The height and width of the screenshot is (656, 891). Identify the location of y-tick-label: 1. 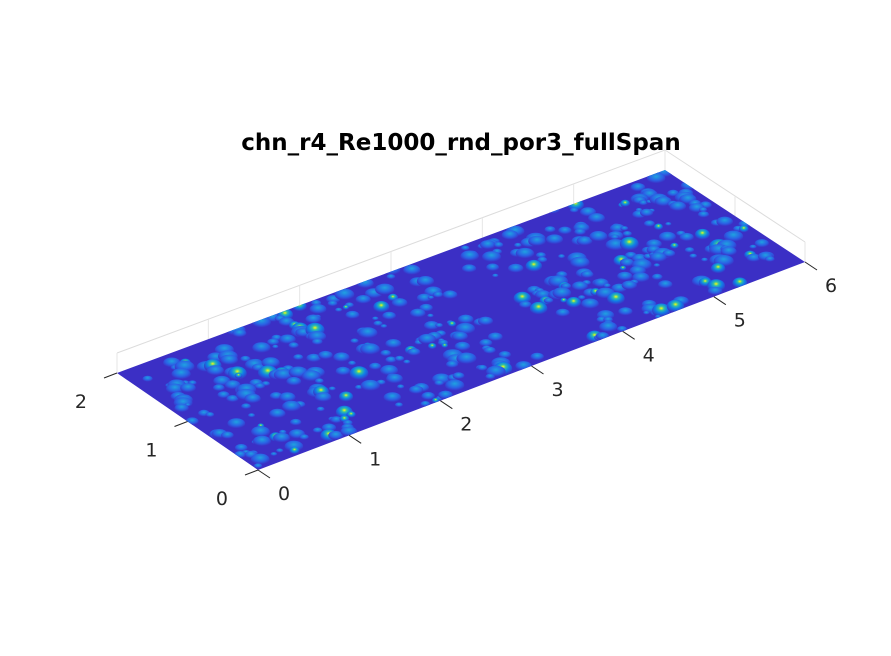
(151, 451).